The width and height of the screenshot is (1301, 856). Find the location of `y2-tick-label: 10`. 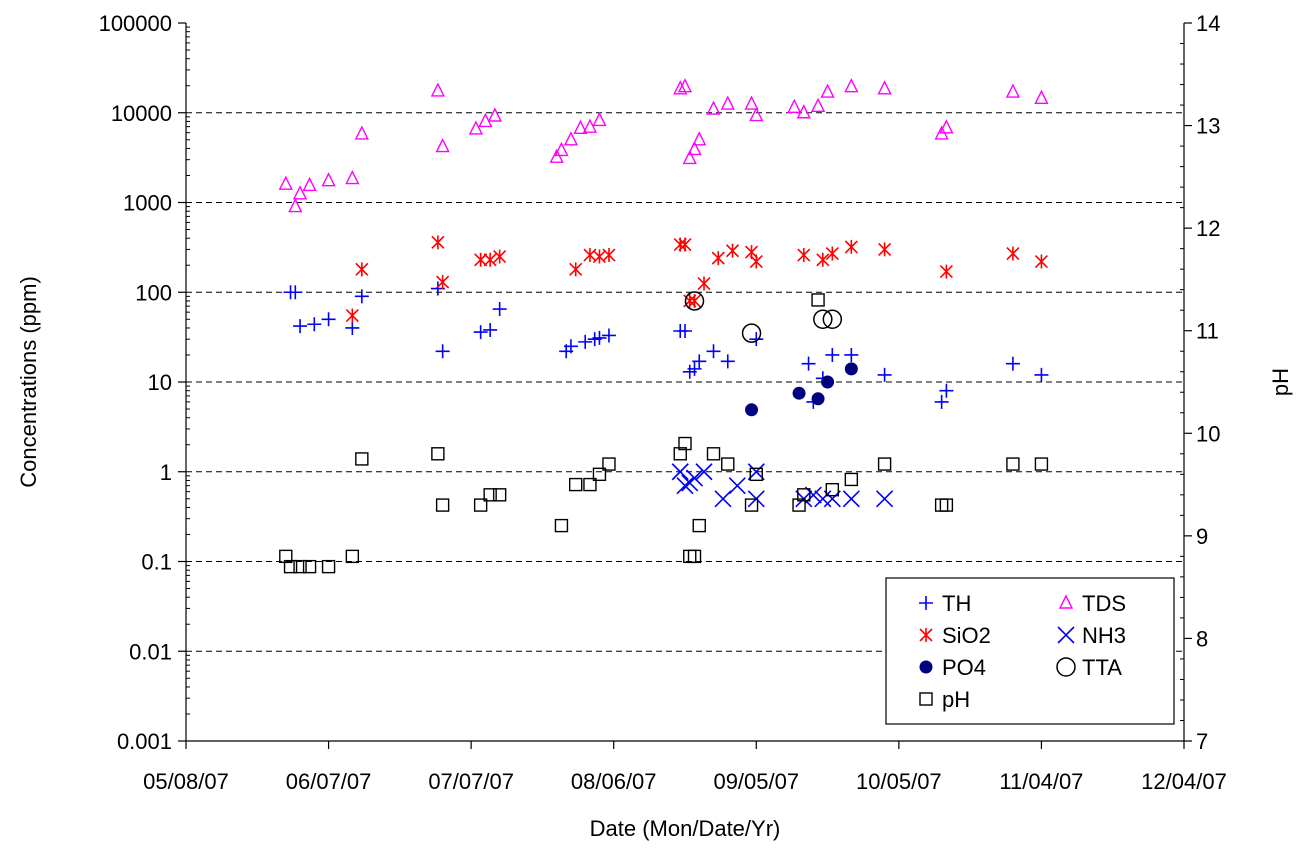

y2-tick-label: 10 is located at coordinates (1208, 433).